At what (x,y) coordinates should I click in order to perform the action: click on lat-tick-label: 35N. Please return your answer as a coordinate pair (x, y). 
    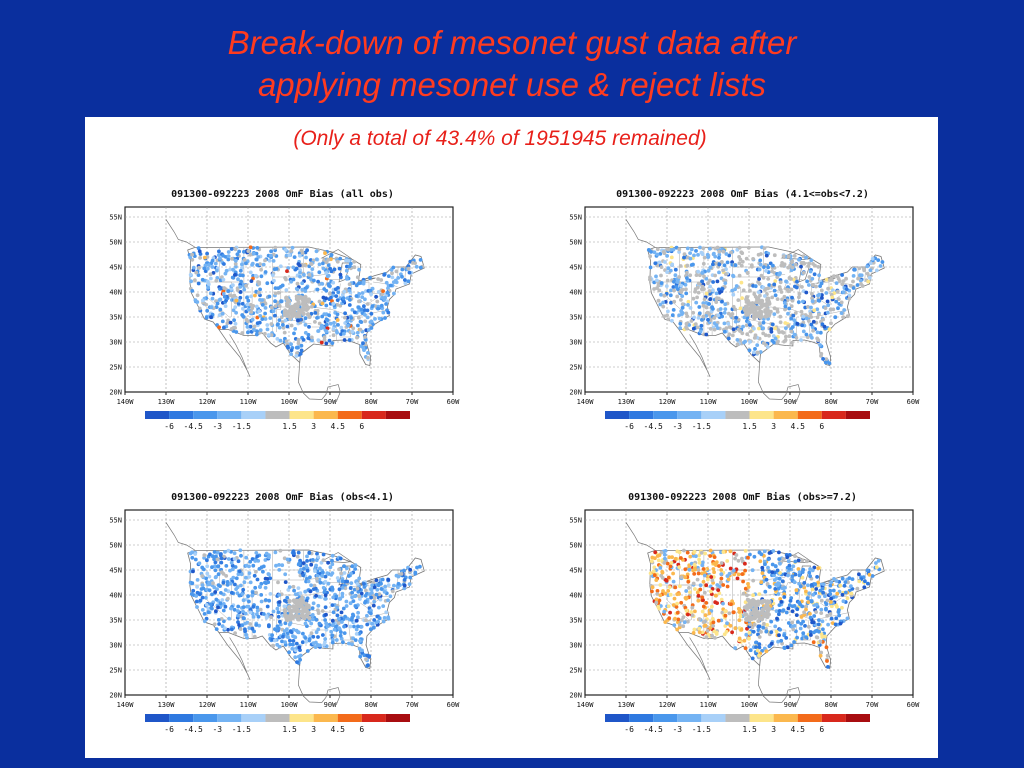
    Looking at the image, I should click on (115, 621).